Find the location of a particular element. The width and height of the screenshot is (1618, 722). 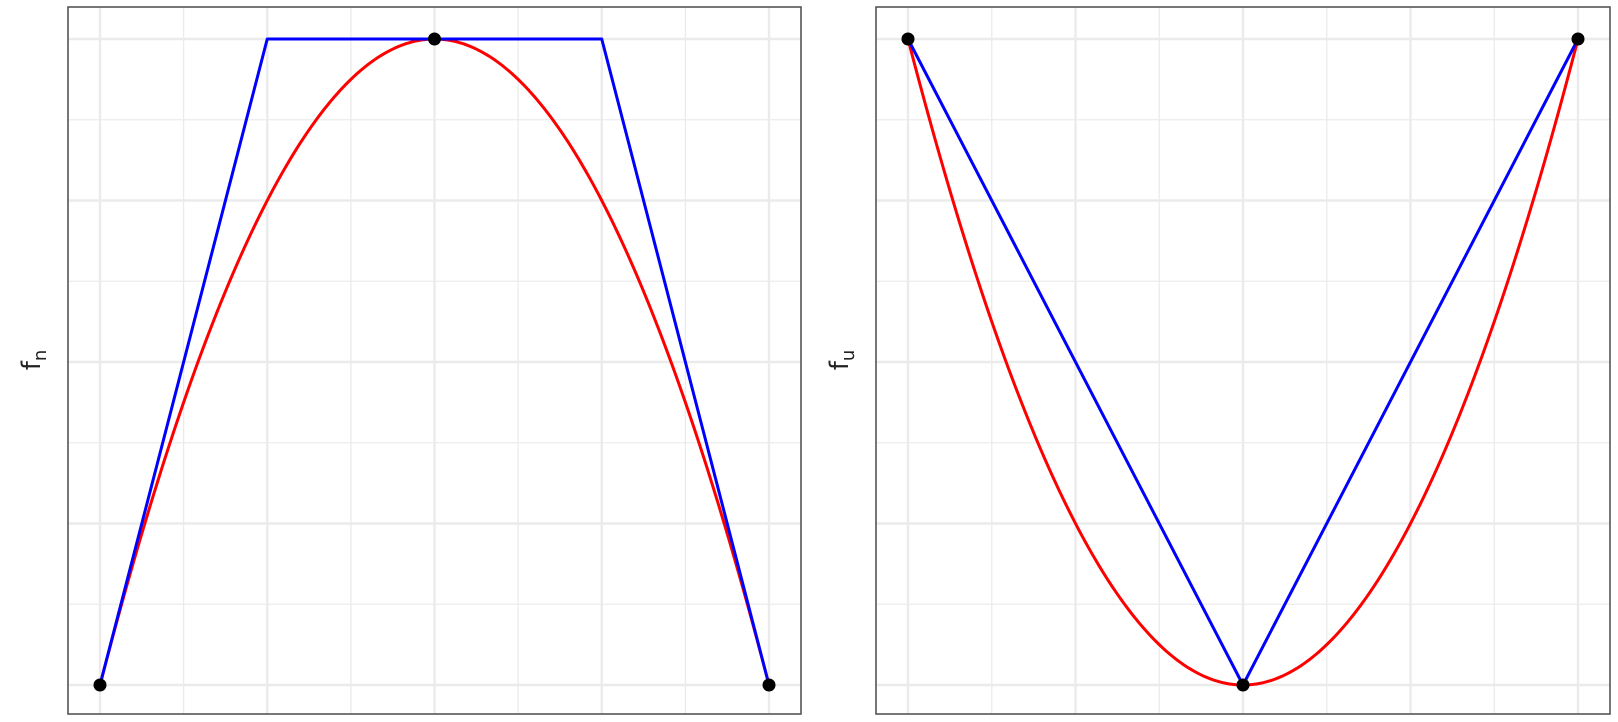

right-y-axis-label: fu is located at coordinates (842, 360).